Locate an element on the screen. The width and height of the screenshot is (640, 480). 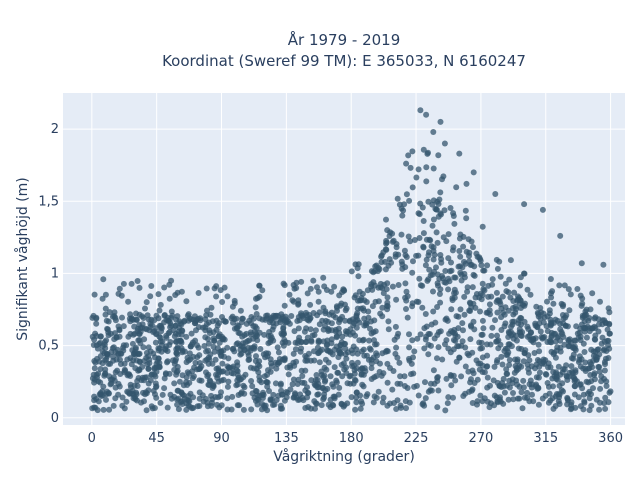
x-tick-label: 180 is located at coordinates (351, 438).